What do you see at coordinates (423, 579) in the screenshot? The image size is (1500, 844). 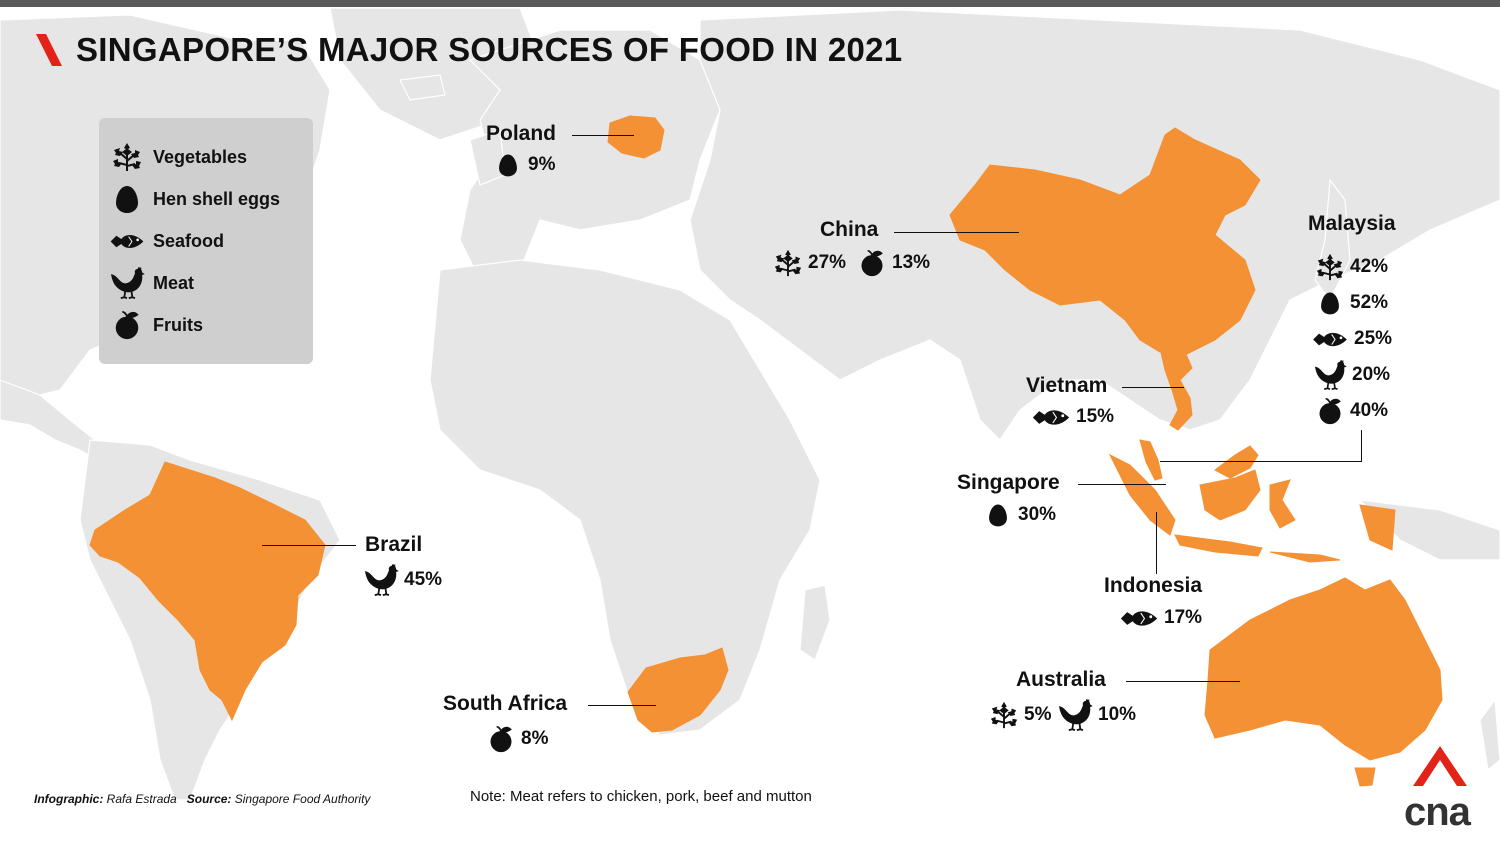 I see `stat-value: 45%` at bounding box center [423, 579].